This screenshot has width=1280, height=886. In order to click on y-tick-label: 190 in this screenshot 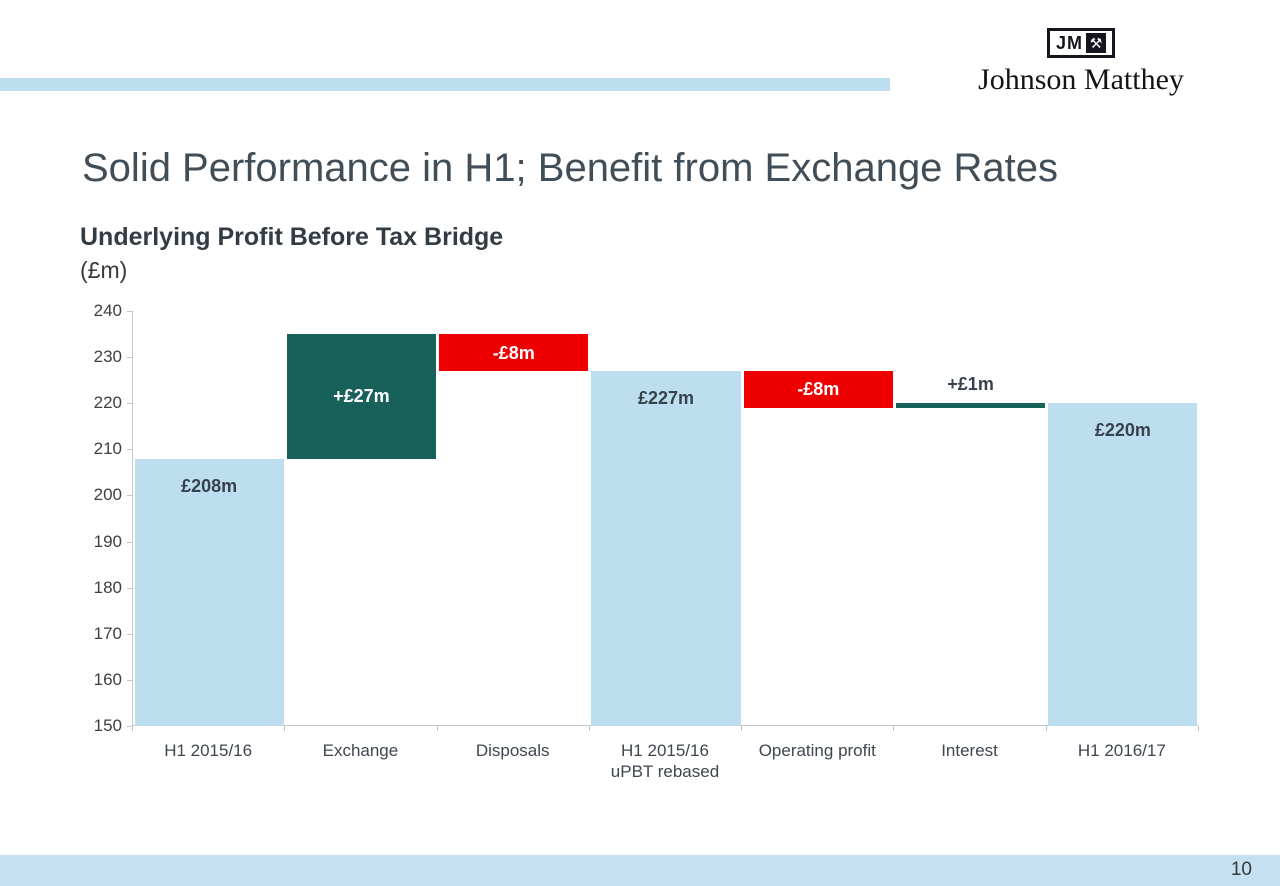, I will do `click(107, 541)`.